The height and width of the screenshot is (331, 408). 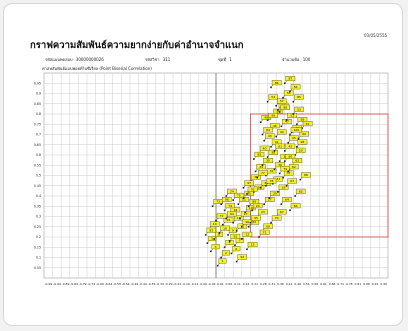 I want to click on point-label: 58, so click(x=303, y=120).